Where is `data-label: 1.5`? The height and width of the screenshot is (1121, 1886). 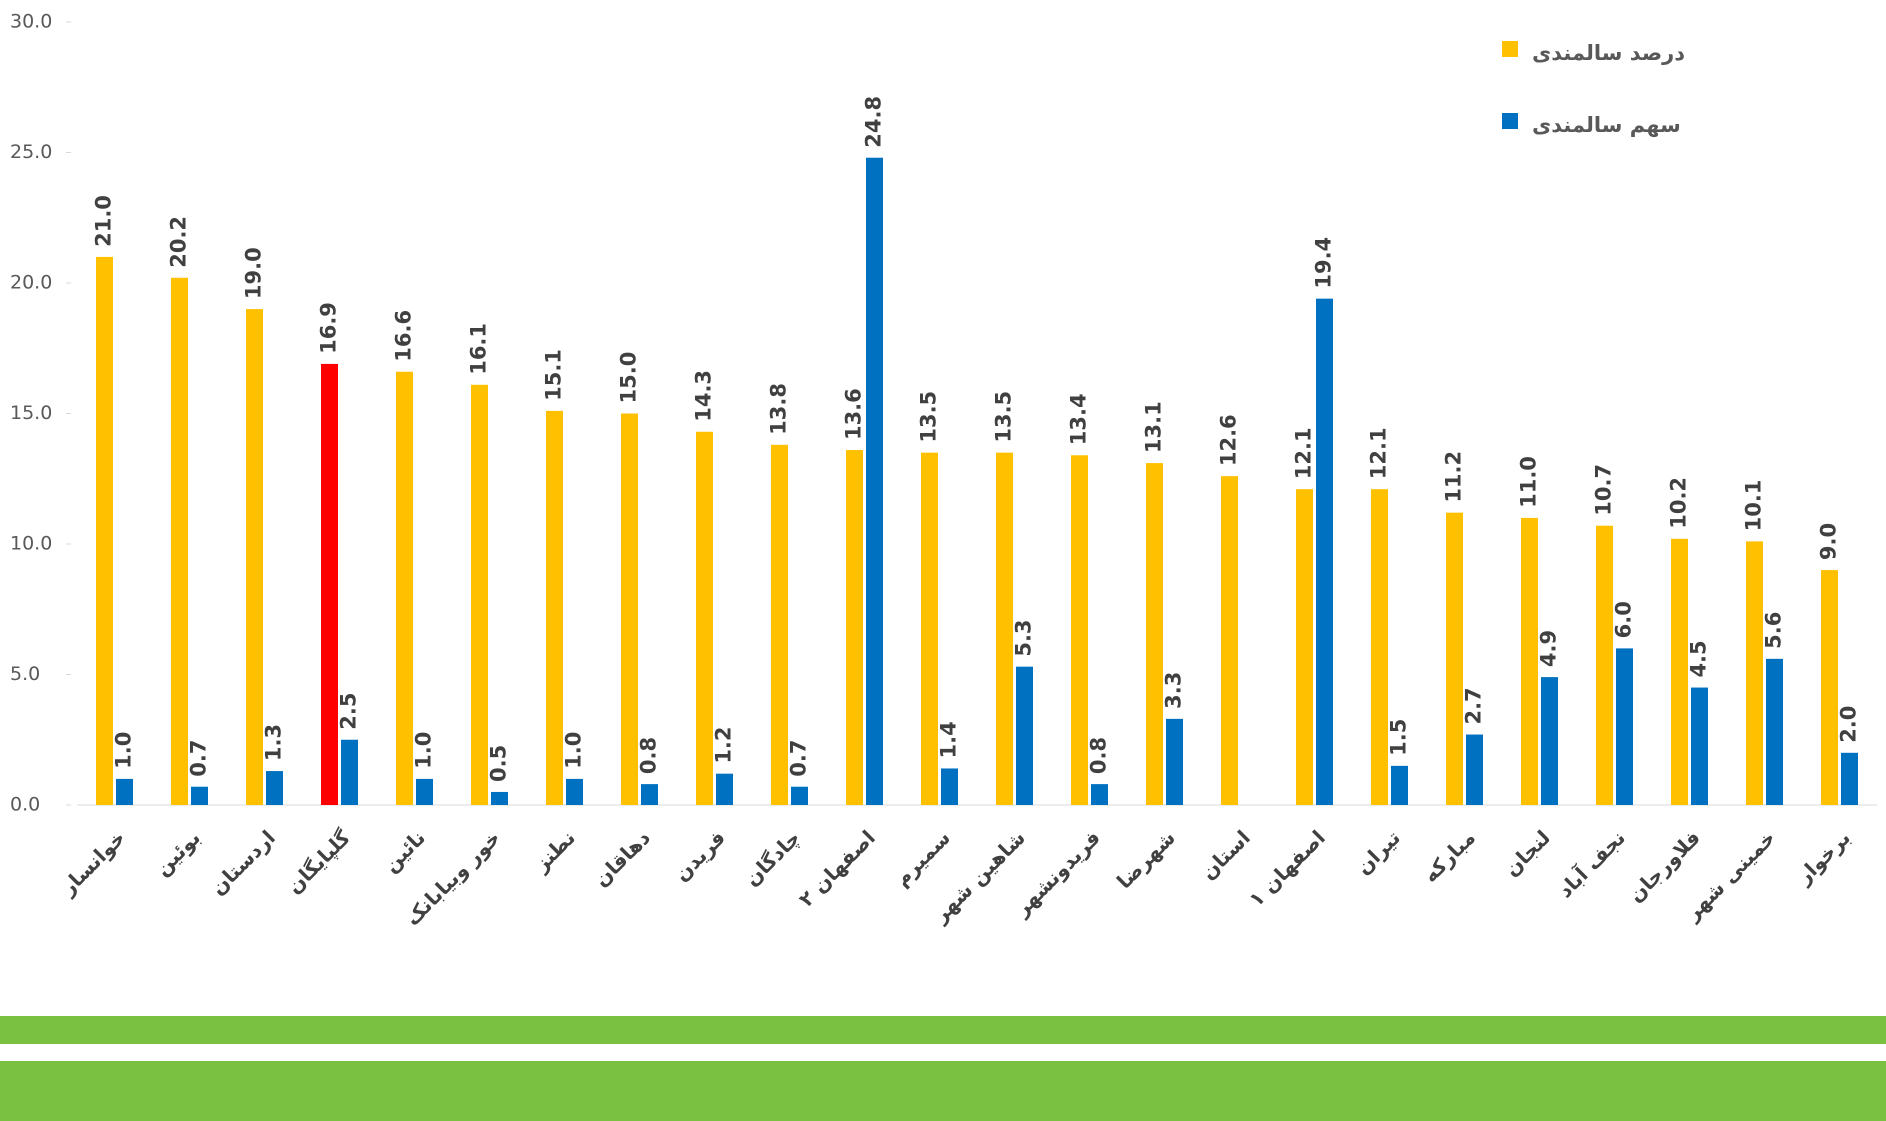
data-label: 1.5 is located at coordinates (1399, 737).